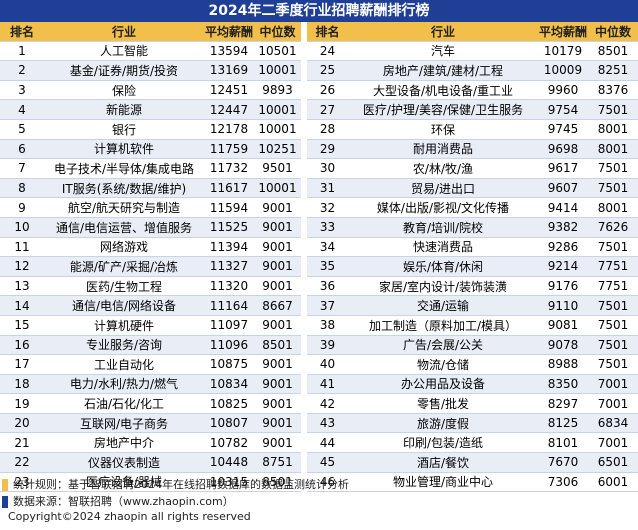 Image resolution: width=638 pixels, height=530 pixels. Describe the element at coordinates (443, 90) in the screenshot. I see `industry-cell: 大型设备/机电设备/重工业` at that location.